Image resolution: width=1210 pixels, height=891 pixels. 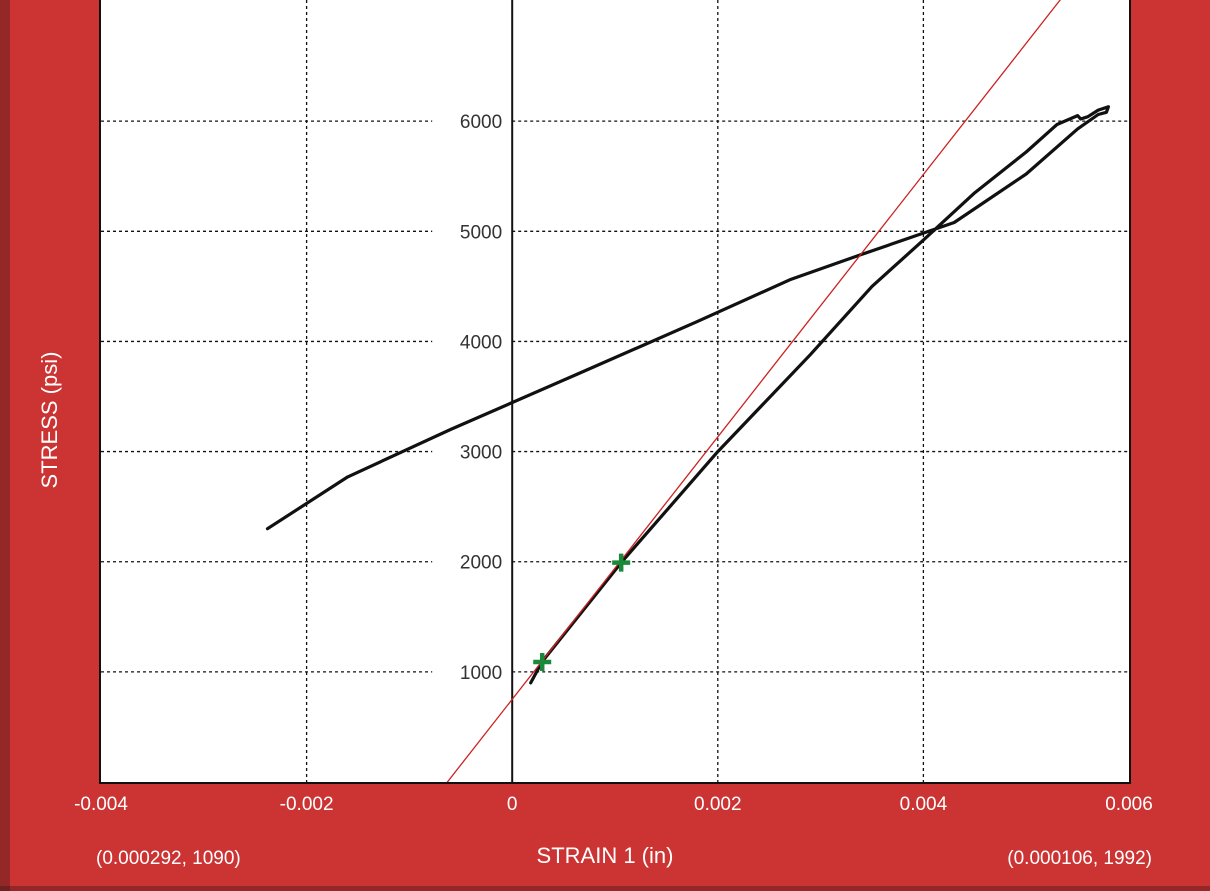 I want to click on frame-edge-bottom, so click(x=605, y=888).